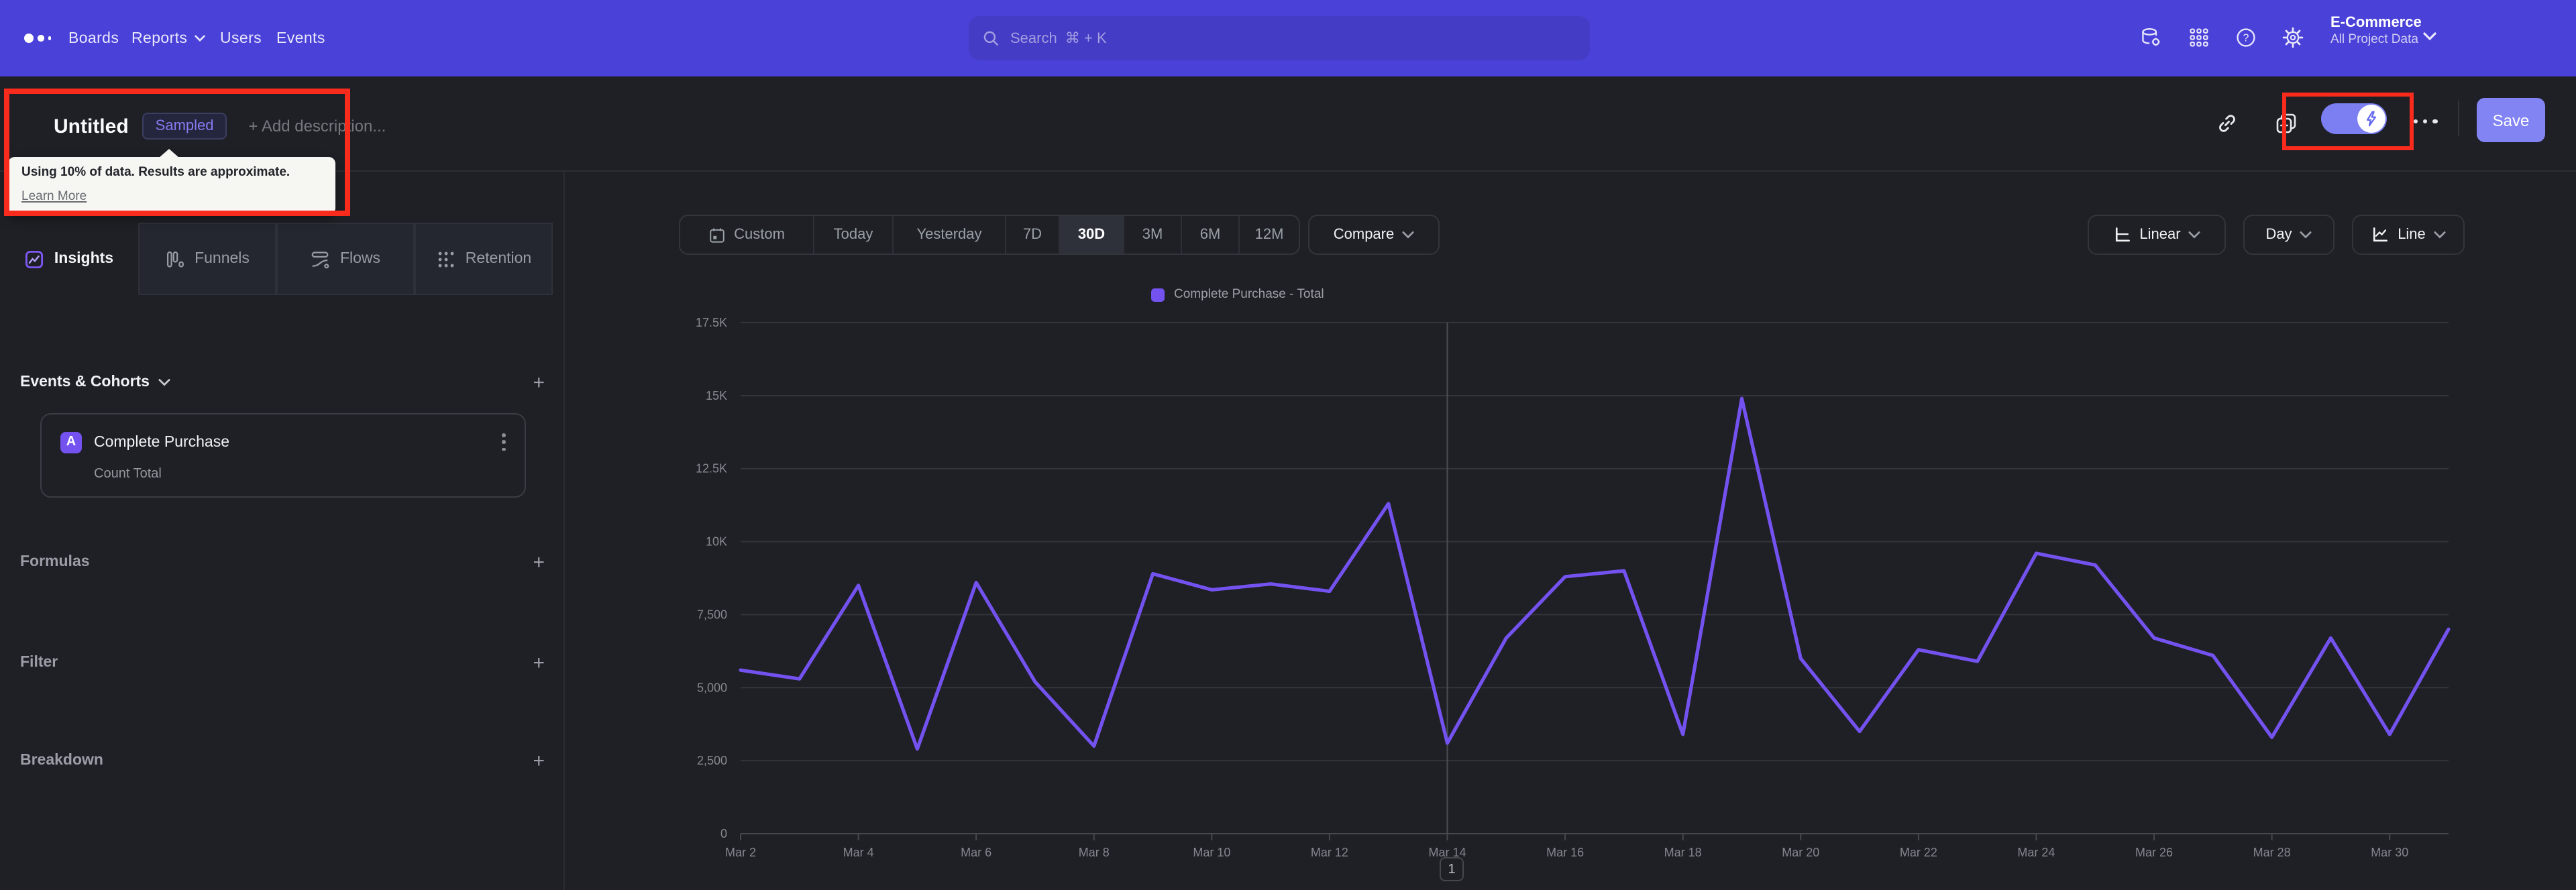  Describe the element at coordinates (55, 562) in the screenshot. I see `formulas-label: Formulas` at that location.